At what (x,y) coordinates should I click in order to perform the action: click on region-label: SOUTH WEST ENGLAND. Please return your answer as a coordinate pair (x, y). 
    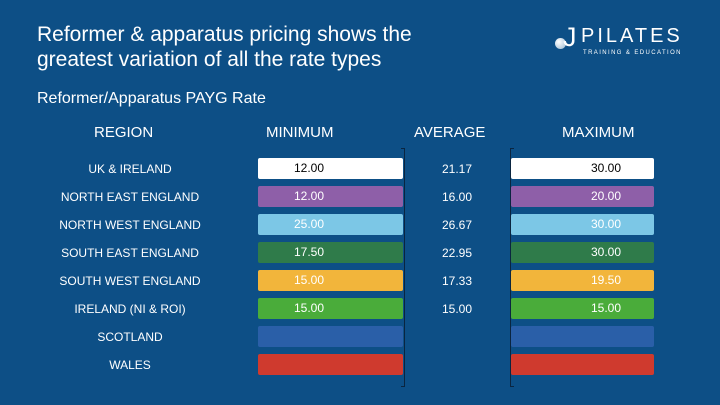
    Looking at the image, I should click on (130, 281).